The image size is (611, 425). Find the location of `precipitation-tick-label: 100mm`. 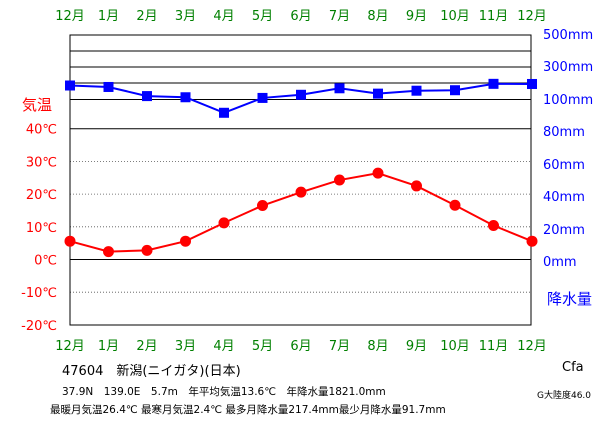

precipitation-tick-label: 100mm is located at coordinates (568, 100).